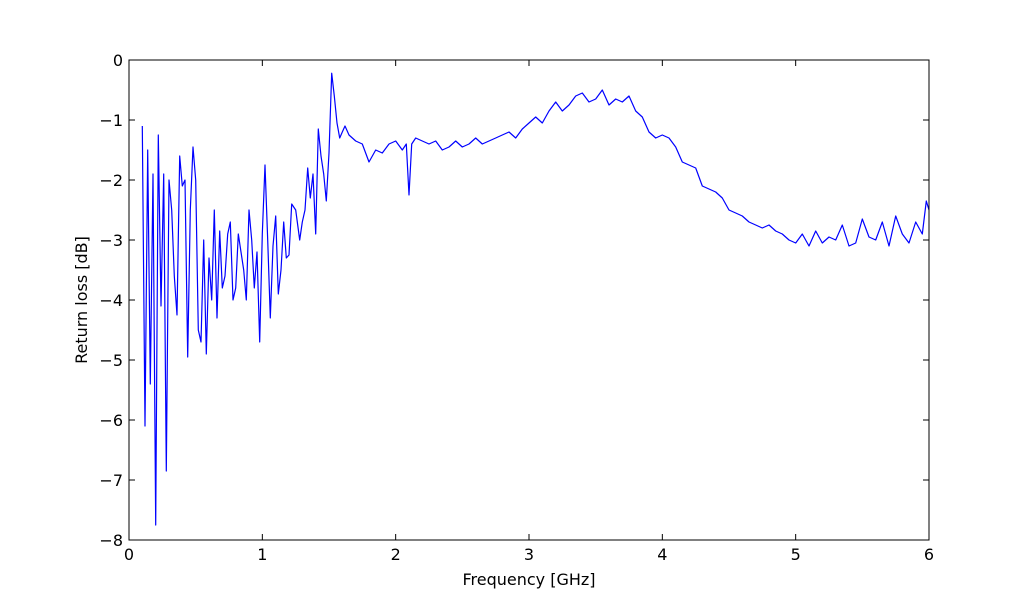  Describe the element at coordinates (662, 554) in the screenshot. I see `x-tick-label: 4` at that location.